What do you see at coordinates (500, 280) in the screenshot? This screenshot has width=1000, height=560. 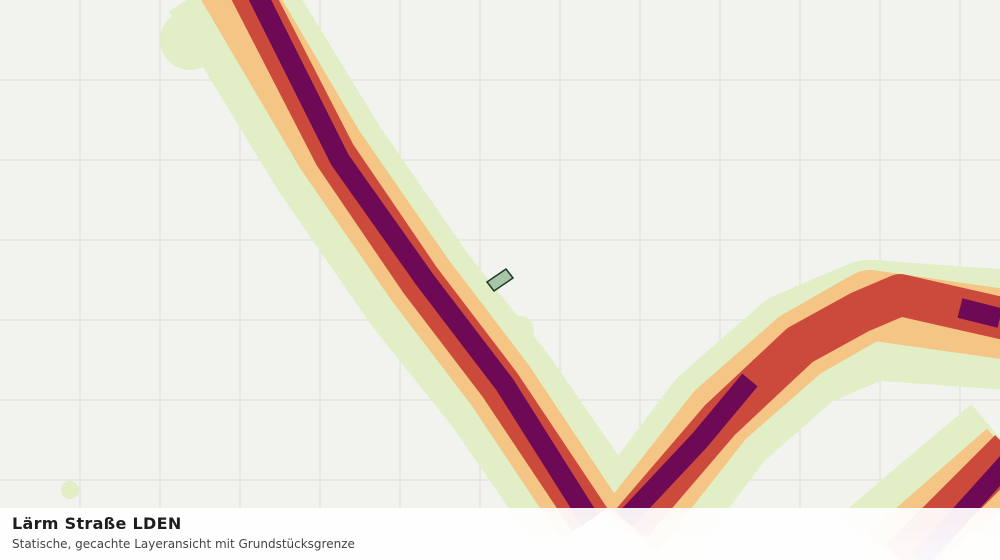 I see `parcel-boundary` at bounding box center [500, 280].